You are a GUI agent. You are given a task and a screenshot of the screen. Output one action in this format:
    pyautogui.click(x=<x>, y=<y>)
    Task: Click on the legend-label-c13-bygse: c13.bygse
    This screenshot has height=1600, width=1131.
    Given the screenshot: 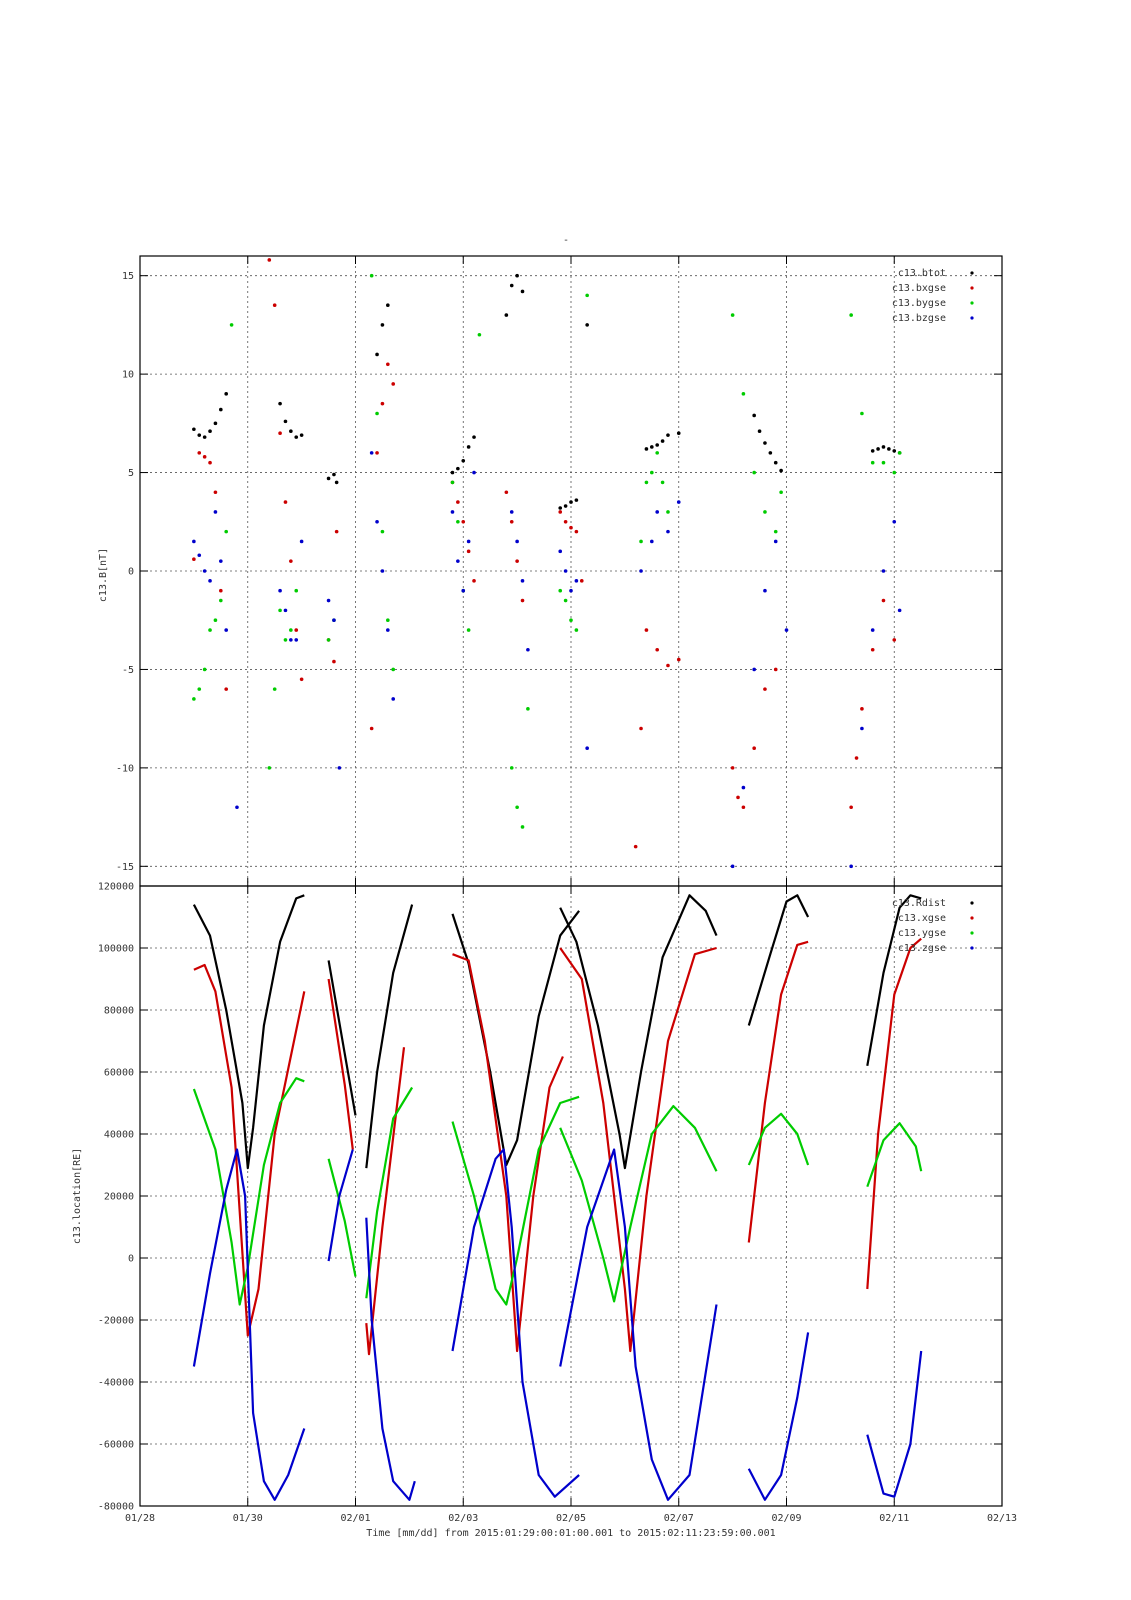 What is the action you would take?
    pyautogui.click(x=919, y=303)
    